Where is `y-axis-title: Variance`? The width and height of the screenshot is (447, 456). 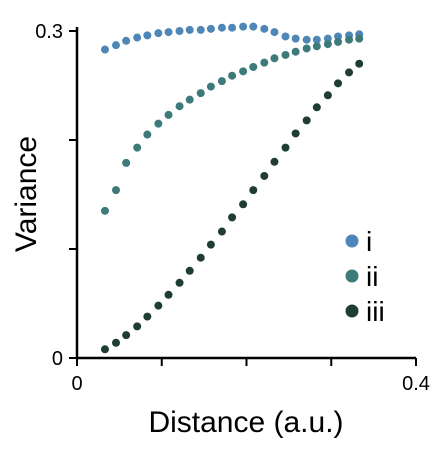
y-axis-title: Variance is located at coordinates (26, 194).